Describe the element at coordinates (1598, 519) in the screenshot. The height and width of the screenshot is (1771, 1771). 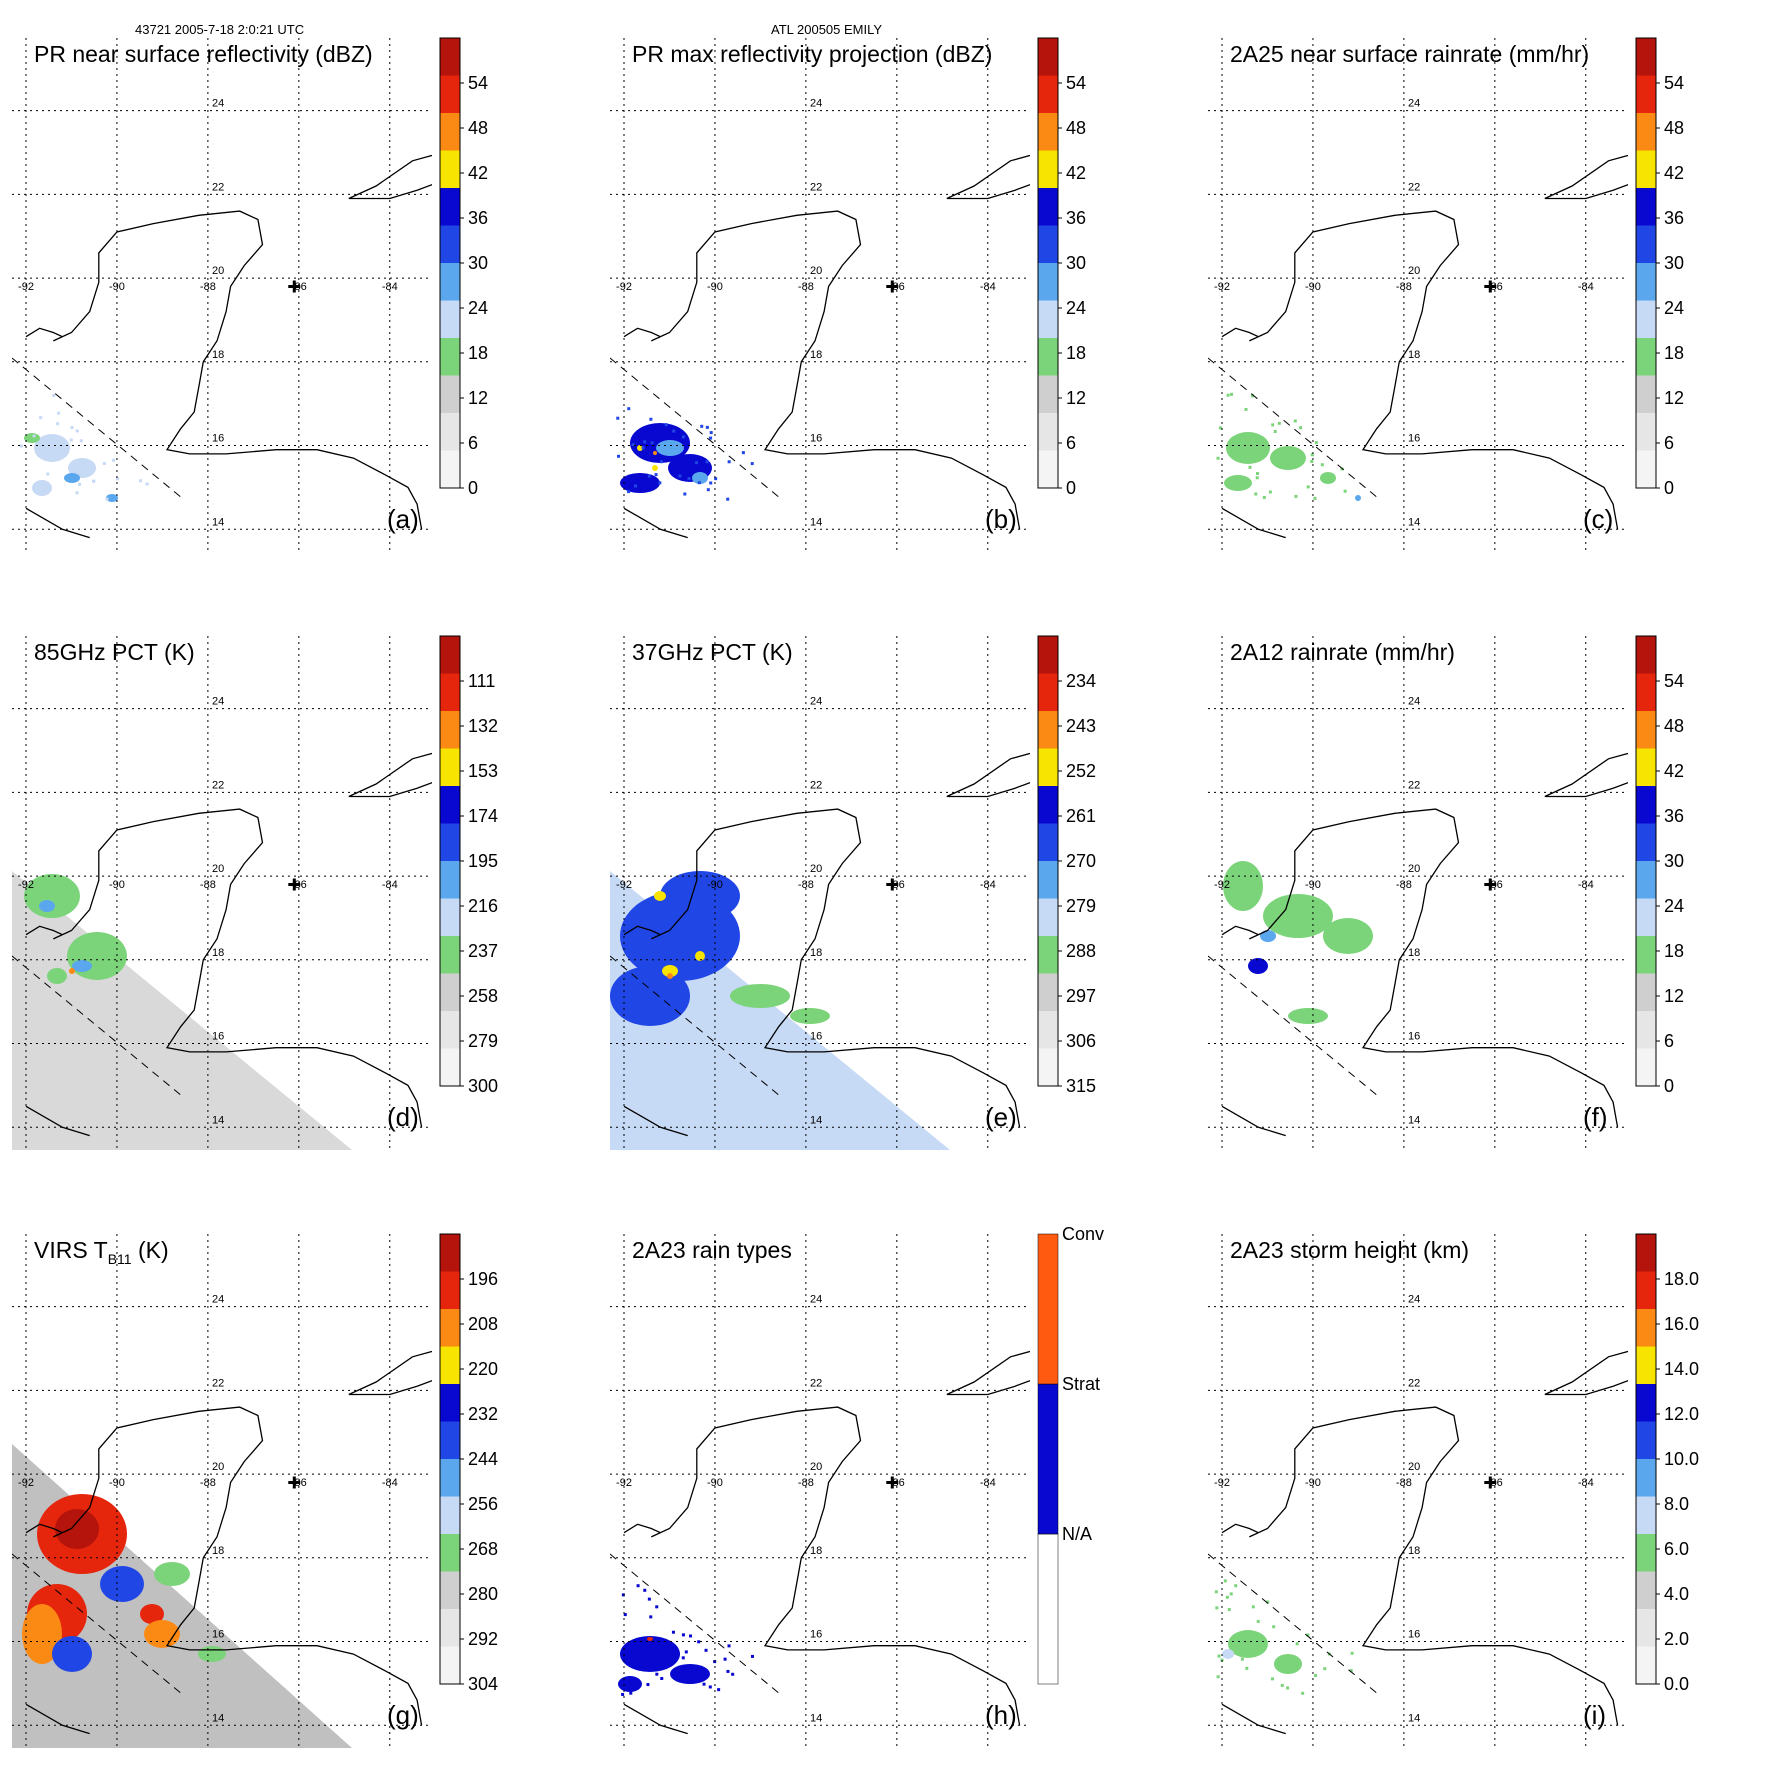
I see `panel-label: (c)` at that location.